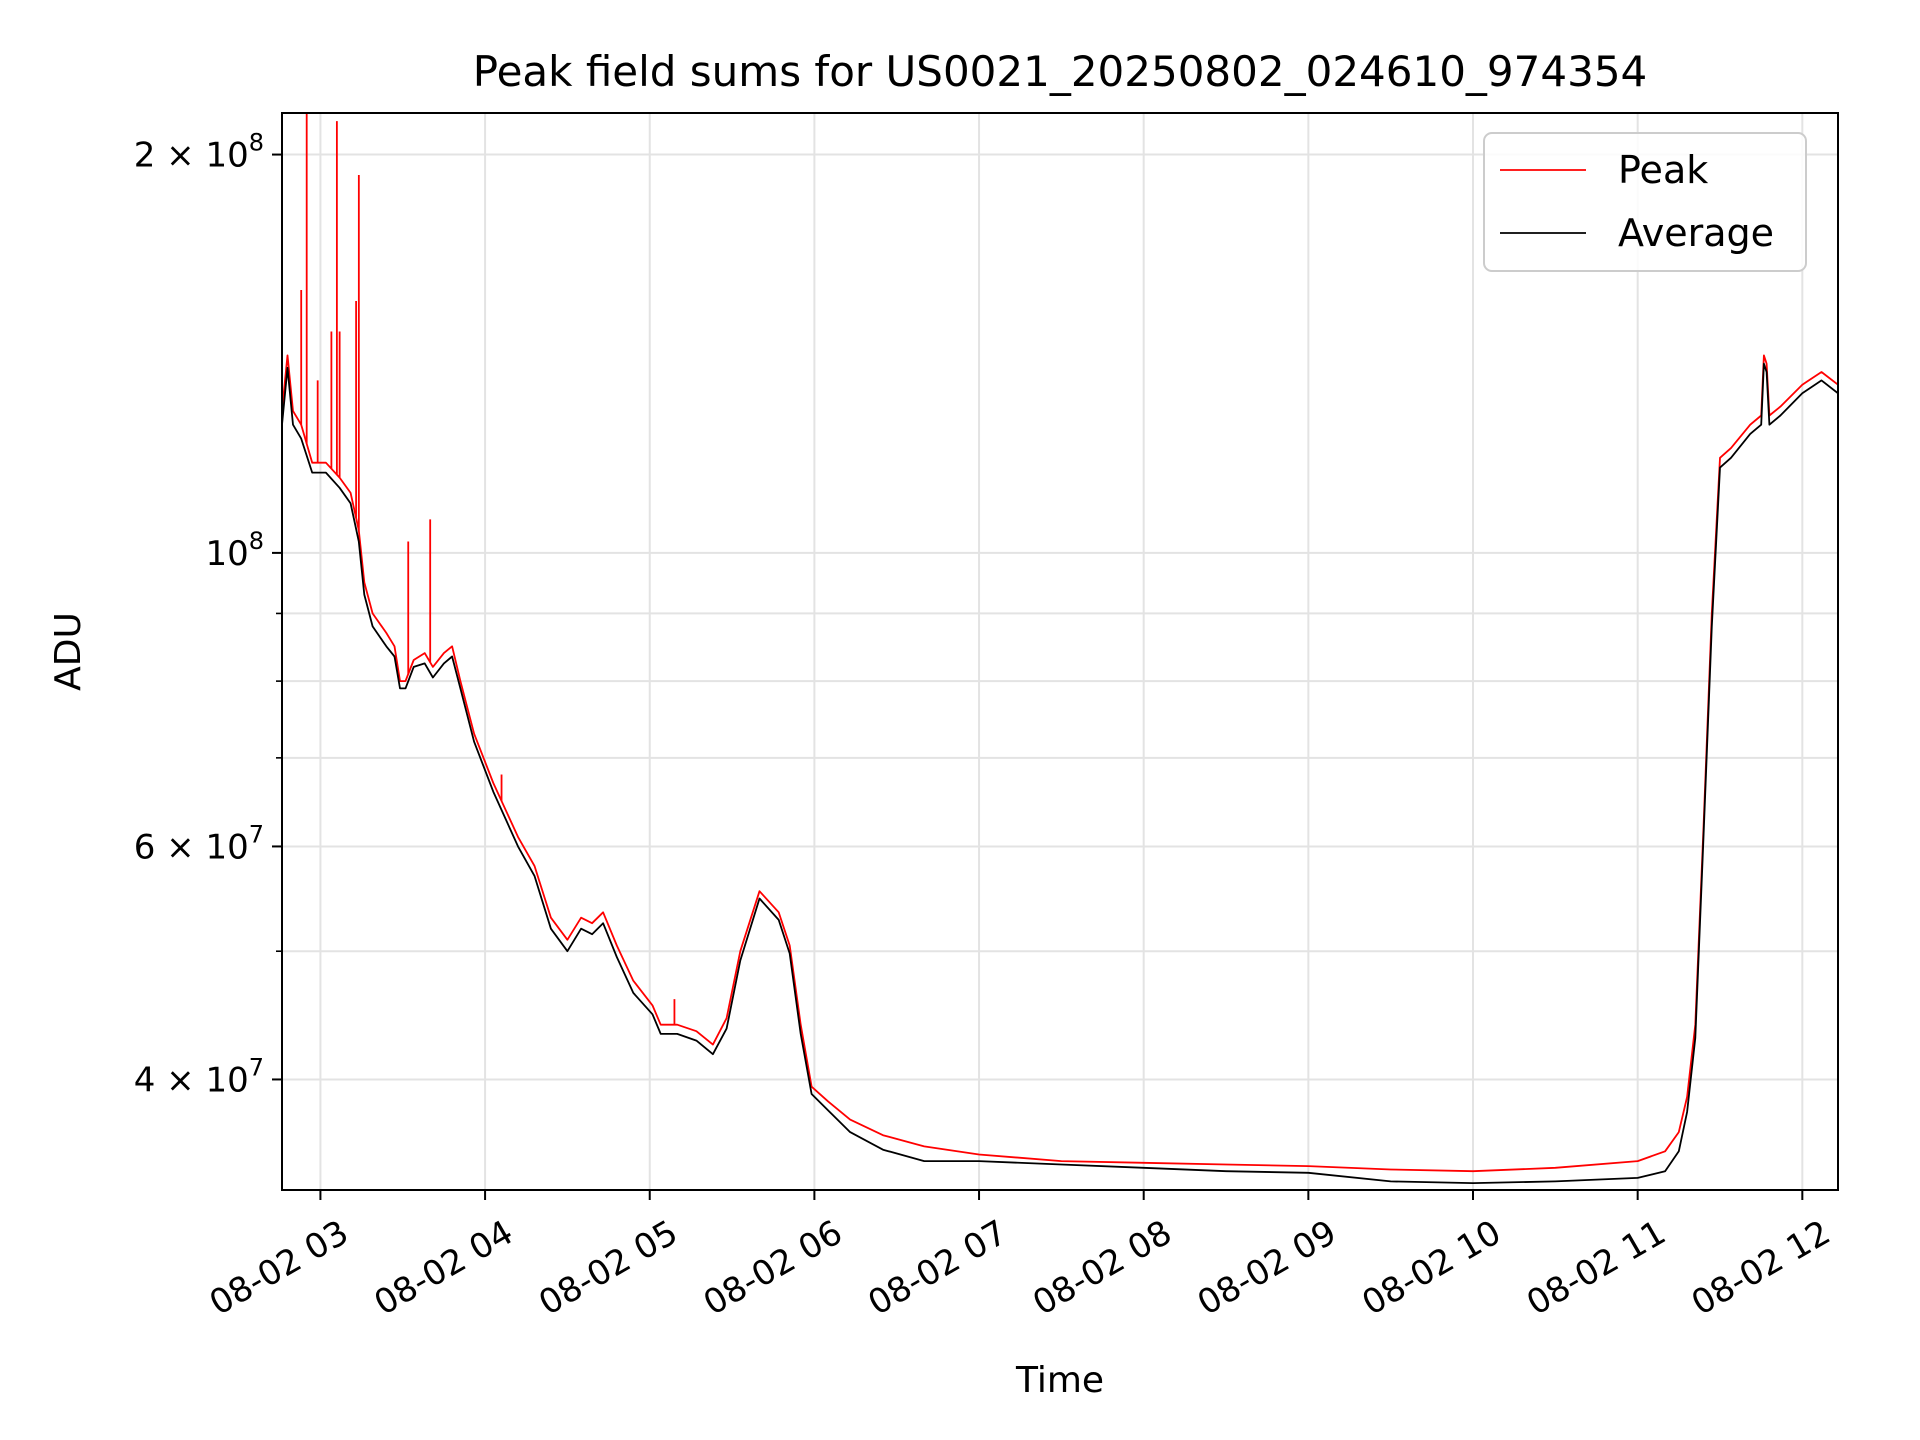  I want to click on legend: Peak Average, so click(1645, 202).